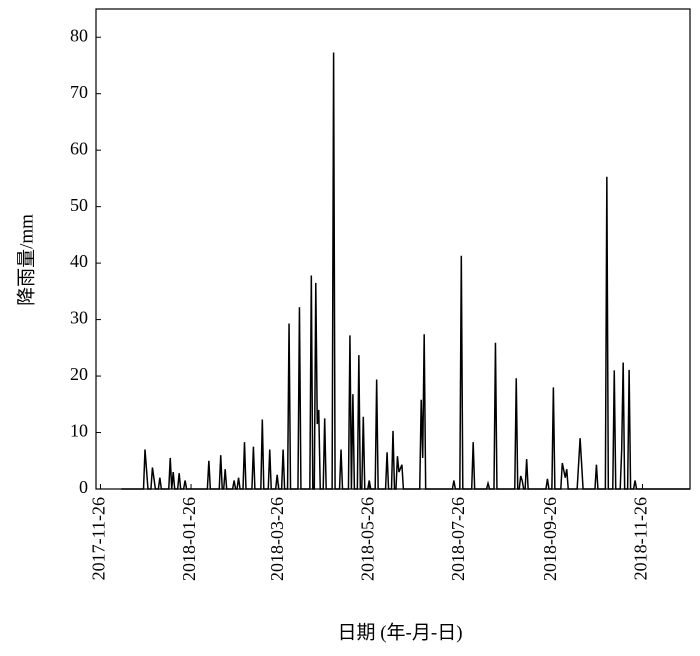 The height and width of the screenshot is (656, 700). What do you see at coordinates (79, 374) in the screenshot?
I see `y-tick-label: 20` at bounding box center [79, 374].